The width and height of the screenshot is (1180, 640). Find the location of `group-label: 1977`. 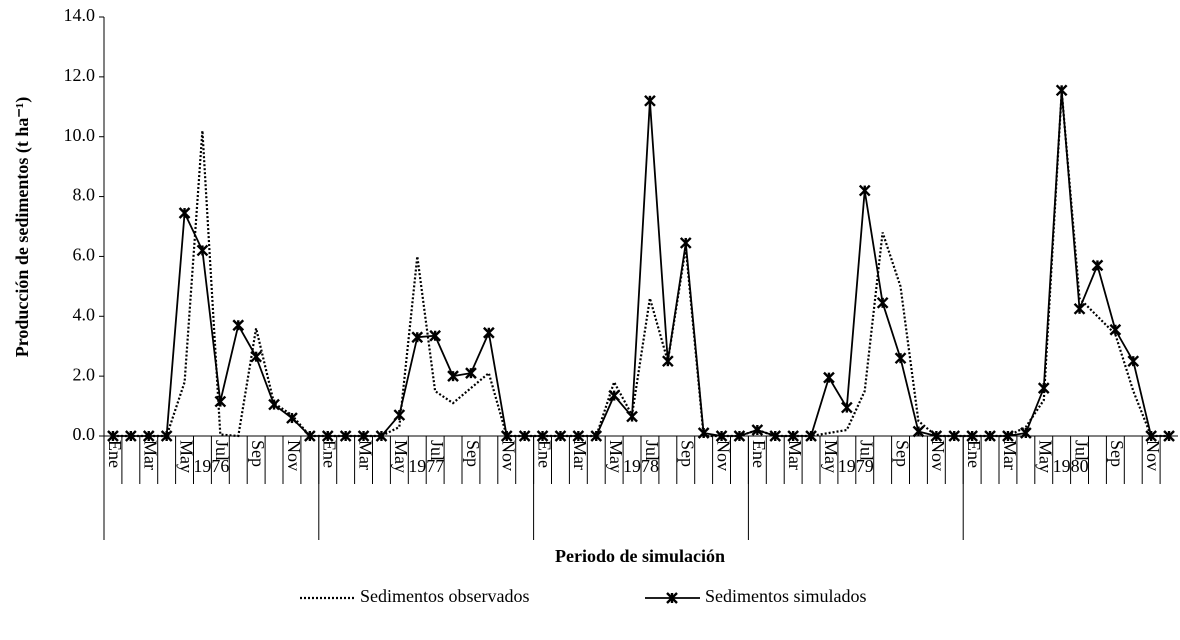

group-label: 1977 is located at coordinates (426, 466).